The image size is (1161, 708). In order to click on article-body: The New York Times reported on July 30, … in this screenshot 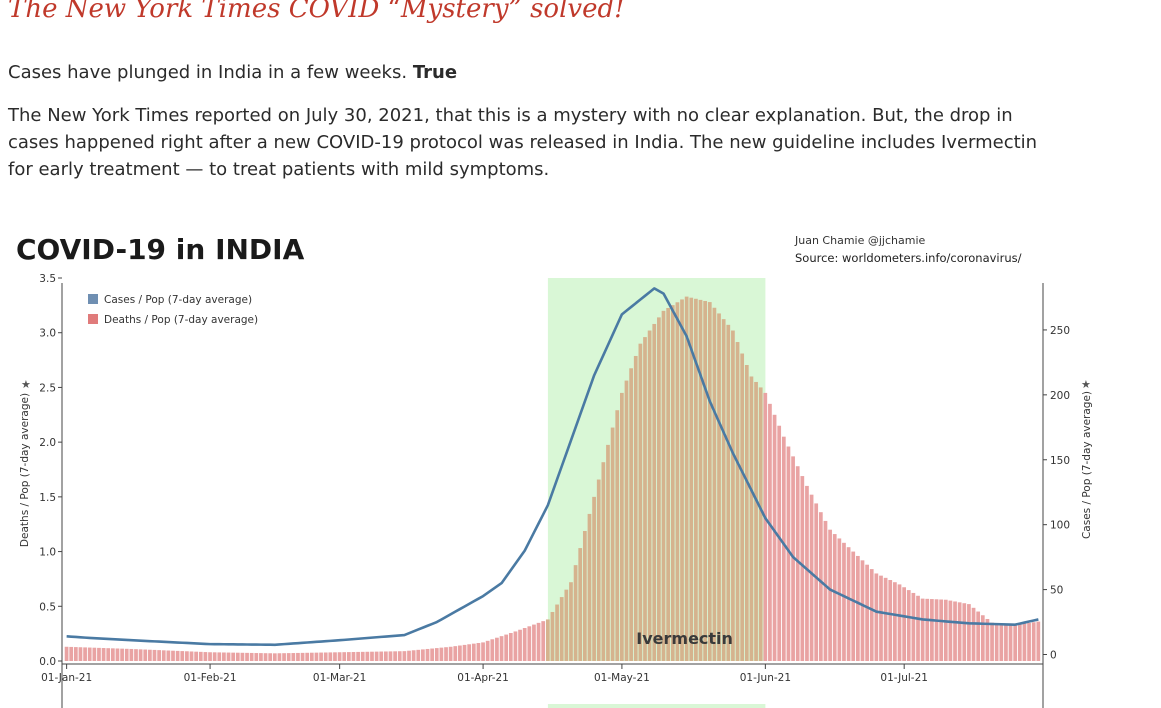, I will do `click(523, 142)`.